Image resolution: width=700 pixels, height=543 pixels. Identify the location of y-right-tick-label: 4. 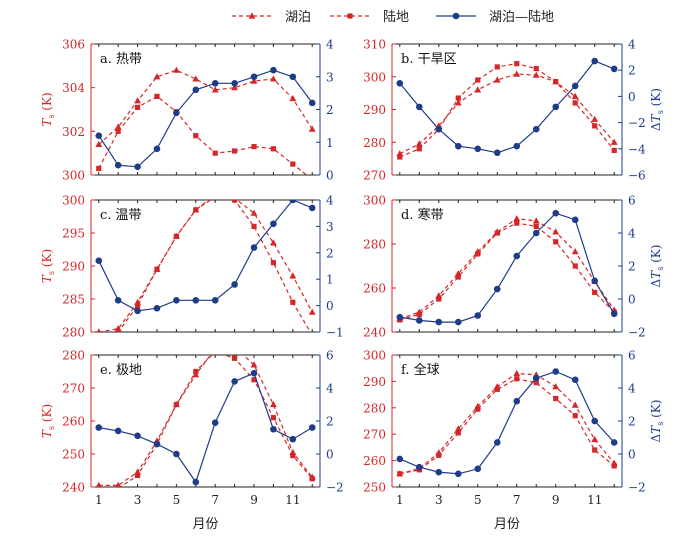
(632, 45).